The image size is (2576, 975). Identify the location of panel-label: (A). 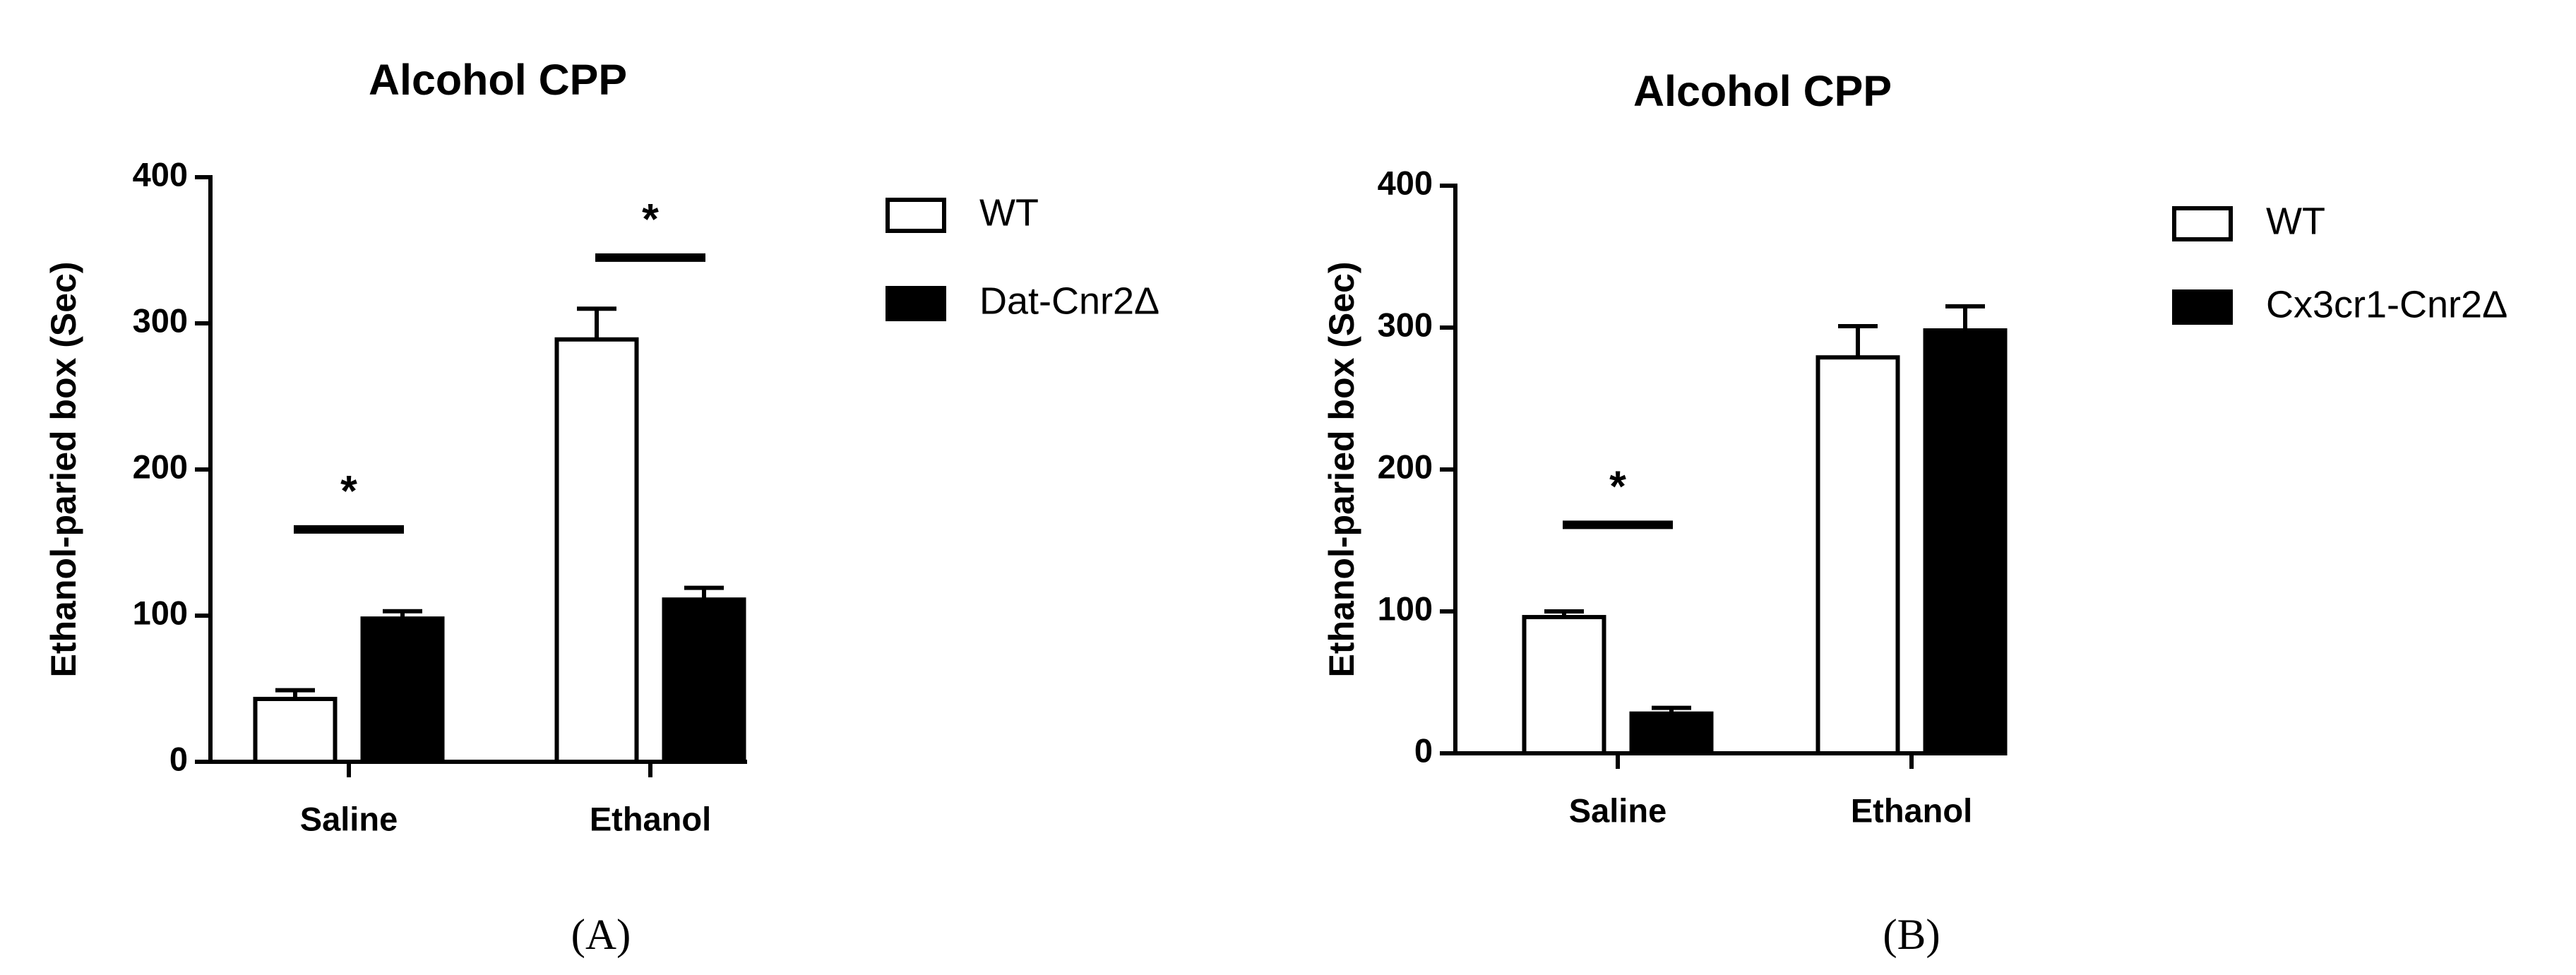
(601, 935).